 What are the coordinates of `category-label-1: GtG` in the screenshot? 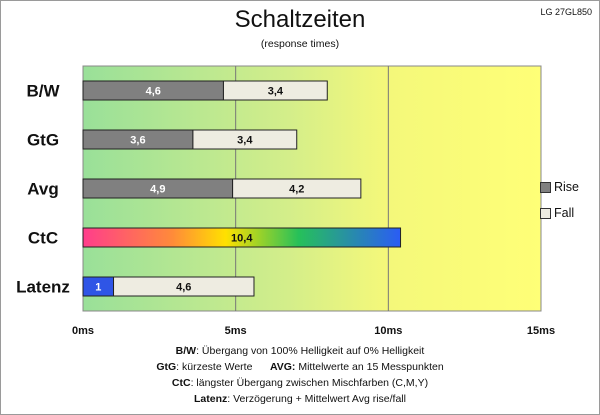 It's located at (43, 140).